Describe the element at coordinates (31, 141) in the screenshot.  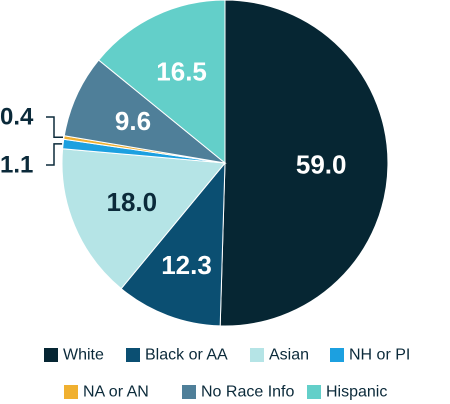
I see `pie-callouts: 0.4 1.1` at that location.